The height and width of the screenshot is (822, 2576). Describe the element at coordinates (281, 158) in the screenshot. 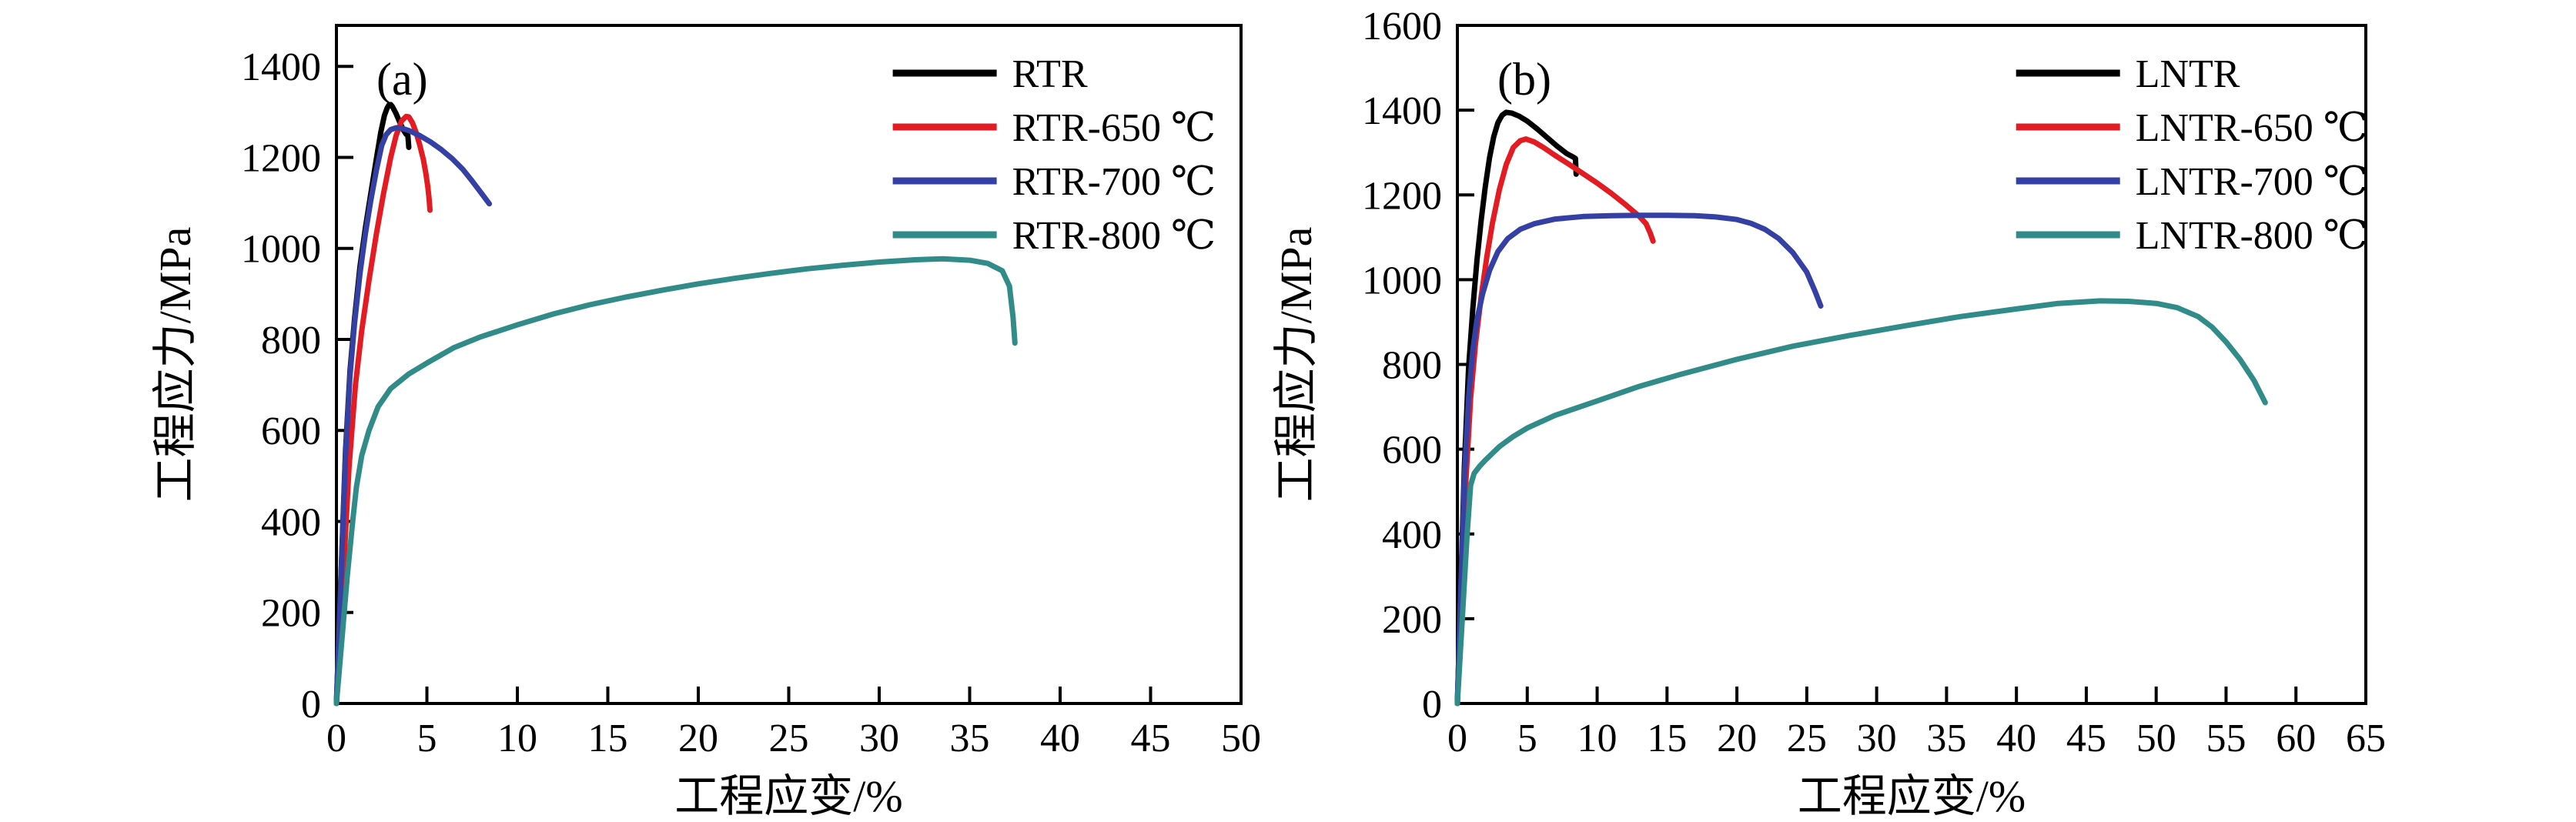

I see `y-tick-label-a: 1200` at that location.